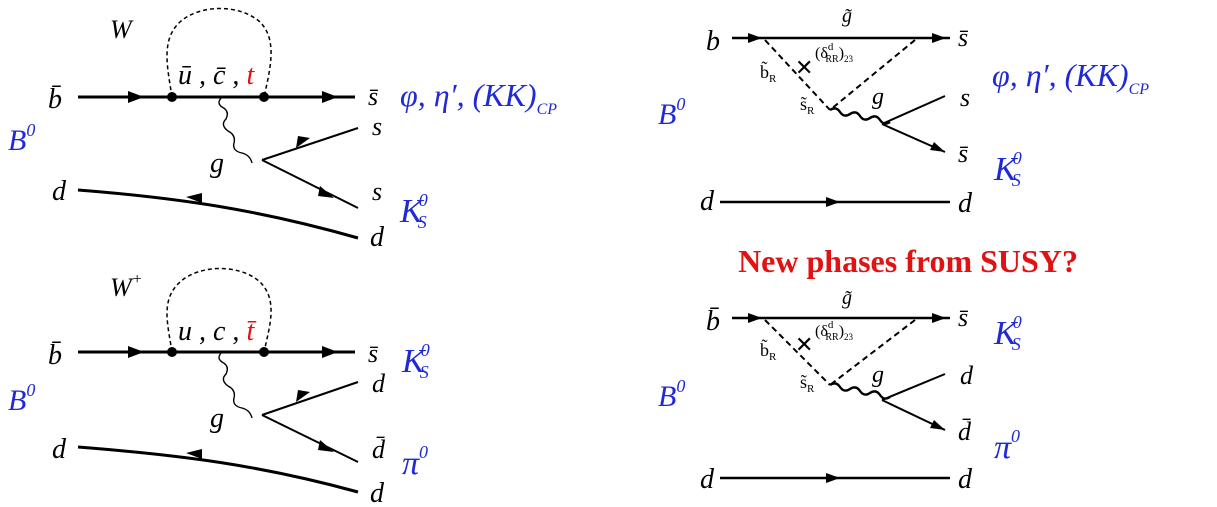 This screenshot has width=1217, height=507. Describe the element at coordinates (373, 96) in the screenshot. I see `label-out-1: s̄` at that location.